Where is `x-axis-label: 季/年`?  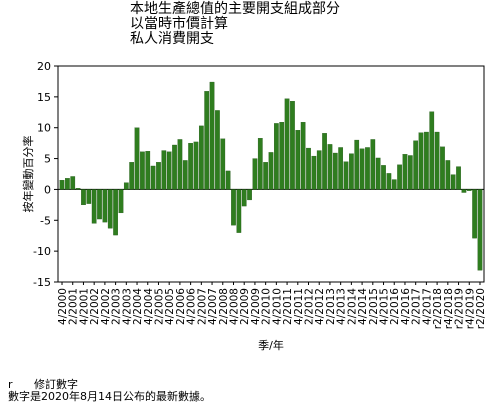
x-axis-label: 季/年 is located at coordinates (271, 345).